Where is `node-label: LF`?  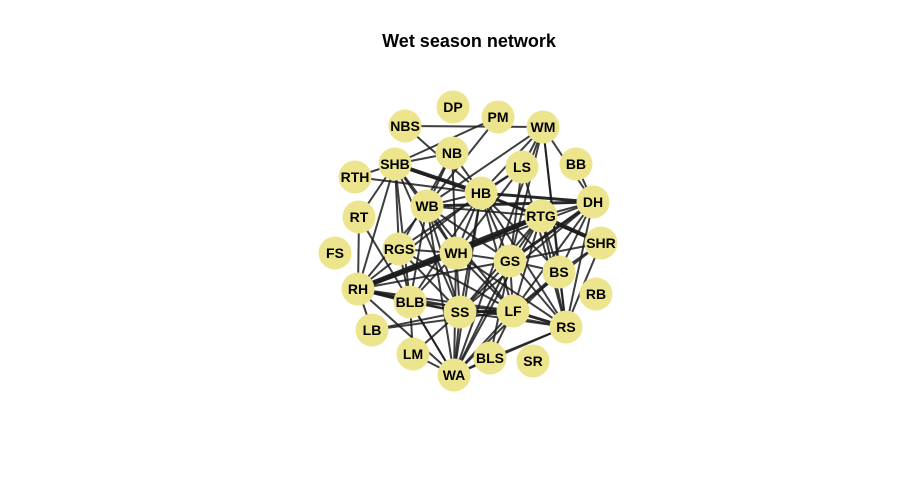
node-label: LF is located at coordinates (513, 311).